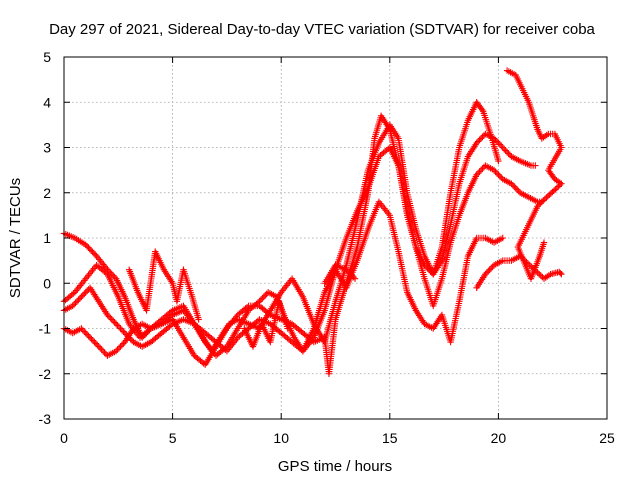 This screenshot has height=480, width=640. Describe the element at coordinates (47, 283) in the screenshot. I see `y-tick-label: 0` at that location.